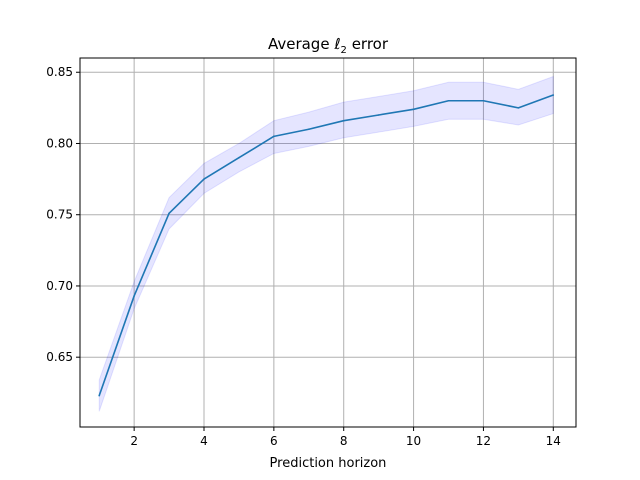 Image resolution: width=640 pixels, height=480 pixels. Describe the element at coordinates (274, 441) in the screenshot. I see `x-tick-label: 6` at that location.